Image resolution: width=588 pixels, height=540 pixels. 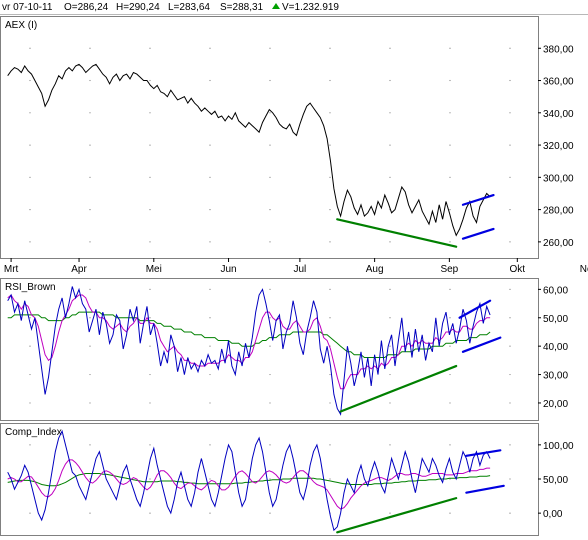 I want to click on y-tick-label: 260,00, so click(x=558, y=243).